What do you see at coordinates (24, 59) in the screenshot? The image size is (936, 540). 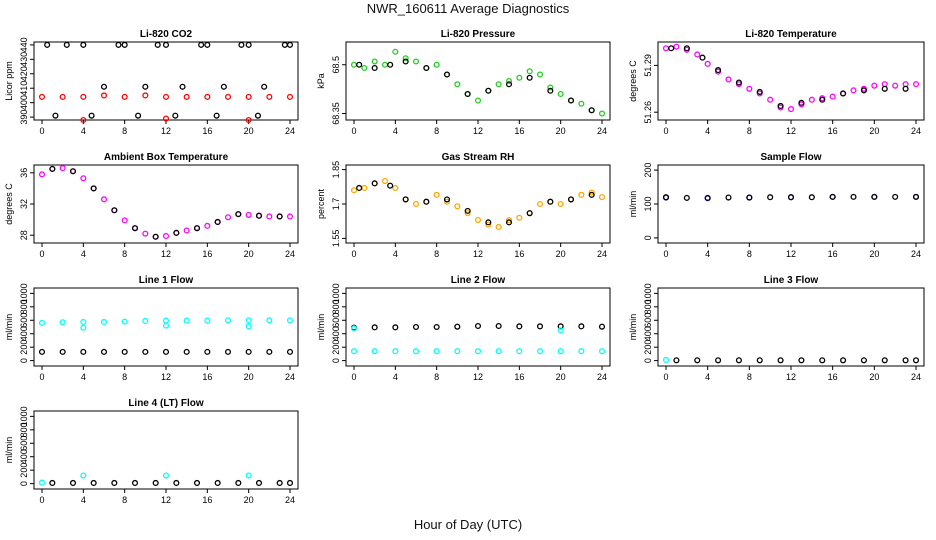 I see `y-tick-label: 430` at bounding box center [24, 59].